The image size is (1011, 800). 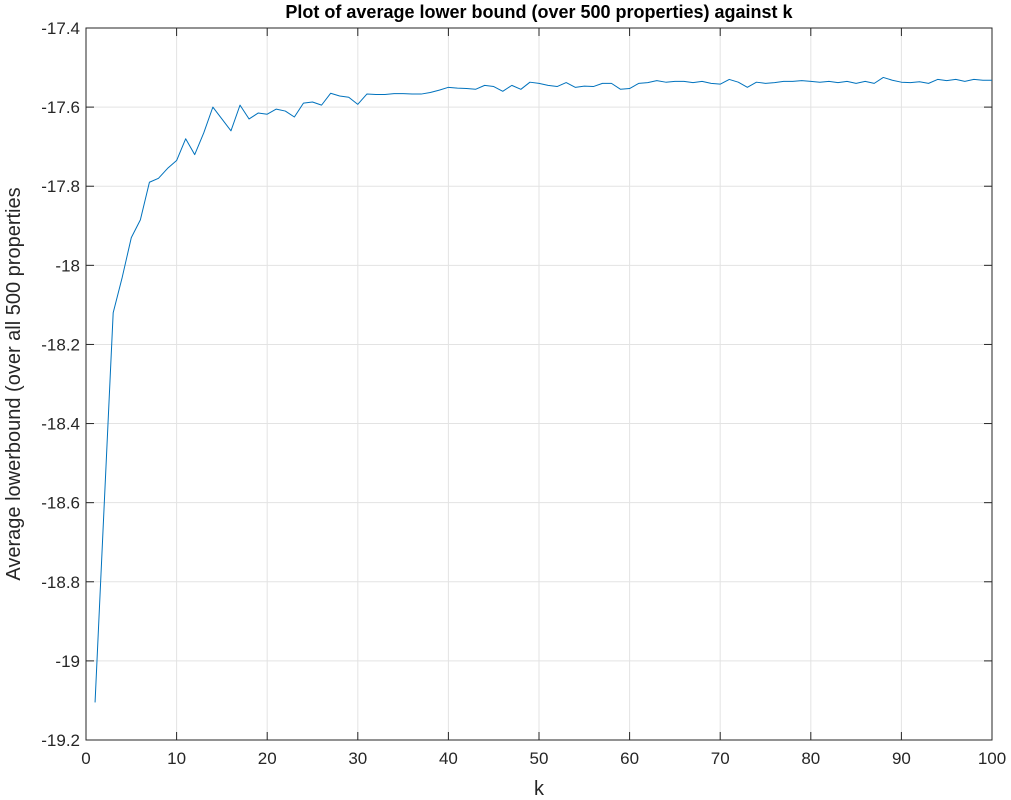 What do you see at coordinates (60, 503) in the screenshot?
I see `y-tick-label: -18.6` at bounding box center [60, 503].